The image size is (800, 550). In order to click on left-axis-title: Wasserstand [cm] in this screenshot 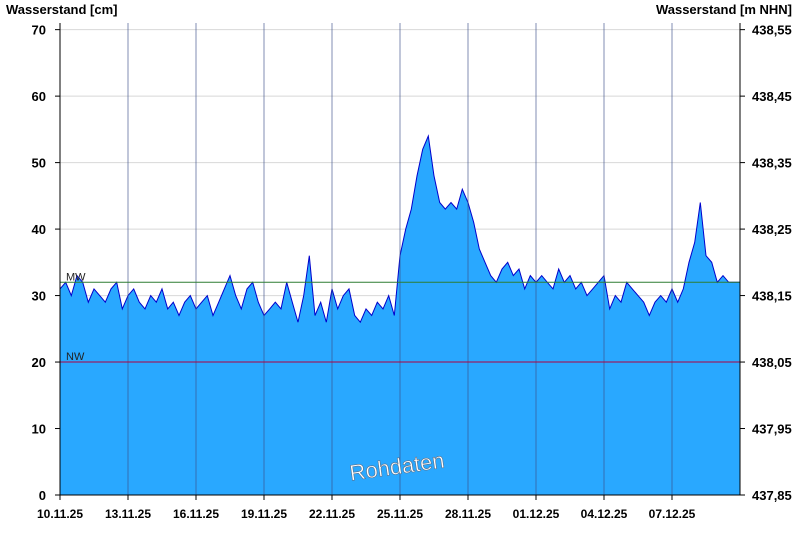, I will do `click(62, 9)`.